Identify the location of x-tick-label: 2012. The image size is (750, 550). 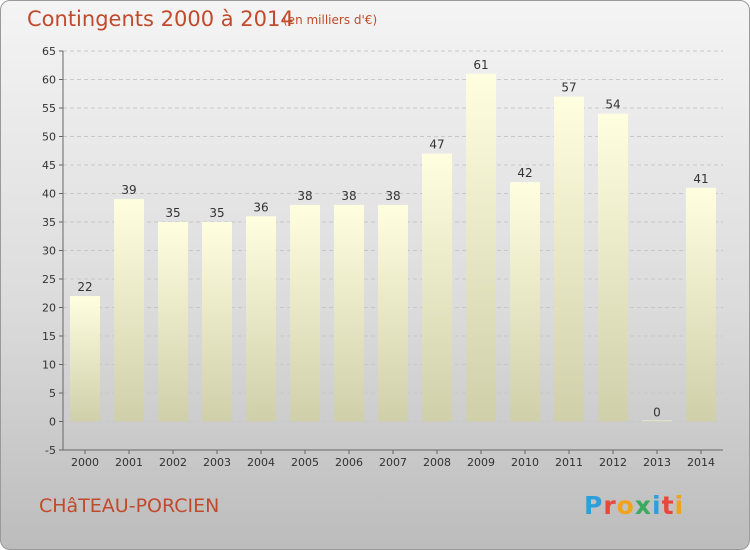
(613, 462).